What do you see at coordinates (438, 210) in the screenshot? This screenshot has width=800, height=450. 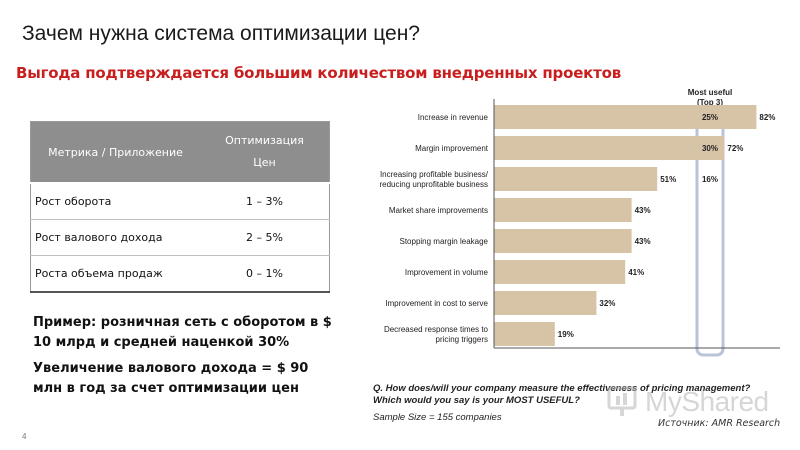 I see `category-label: Market share improvements` at bounding box center [438, 210].